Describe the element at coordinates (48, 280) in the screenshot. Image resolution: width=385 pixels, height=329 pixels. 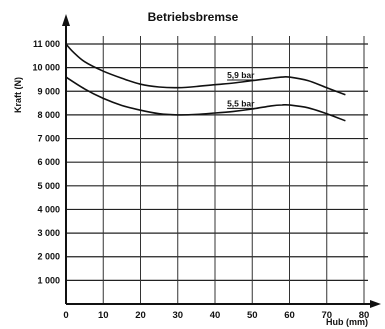
I see `y-tick-label: 1 000` at that location.